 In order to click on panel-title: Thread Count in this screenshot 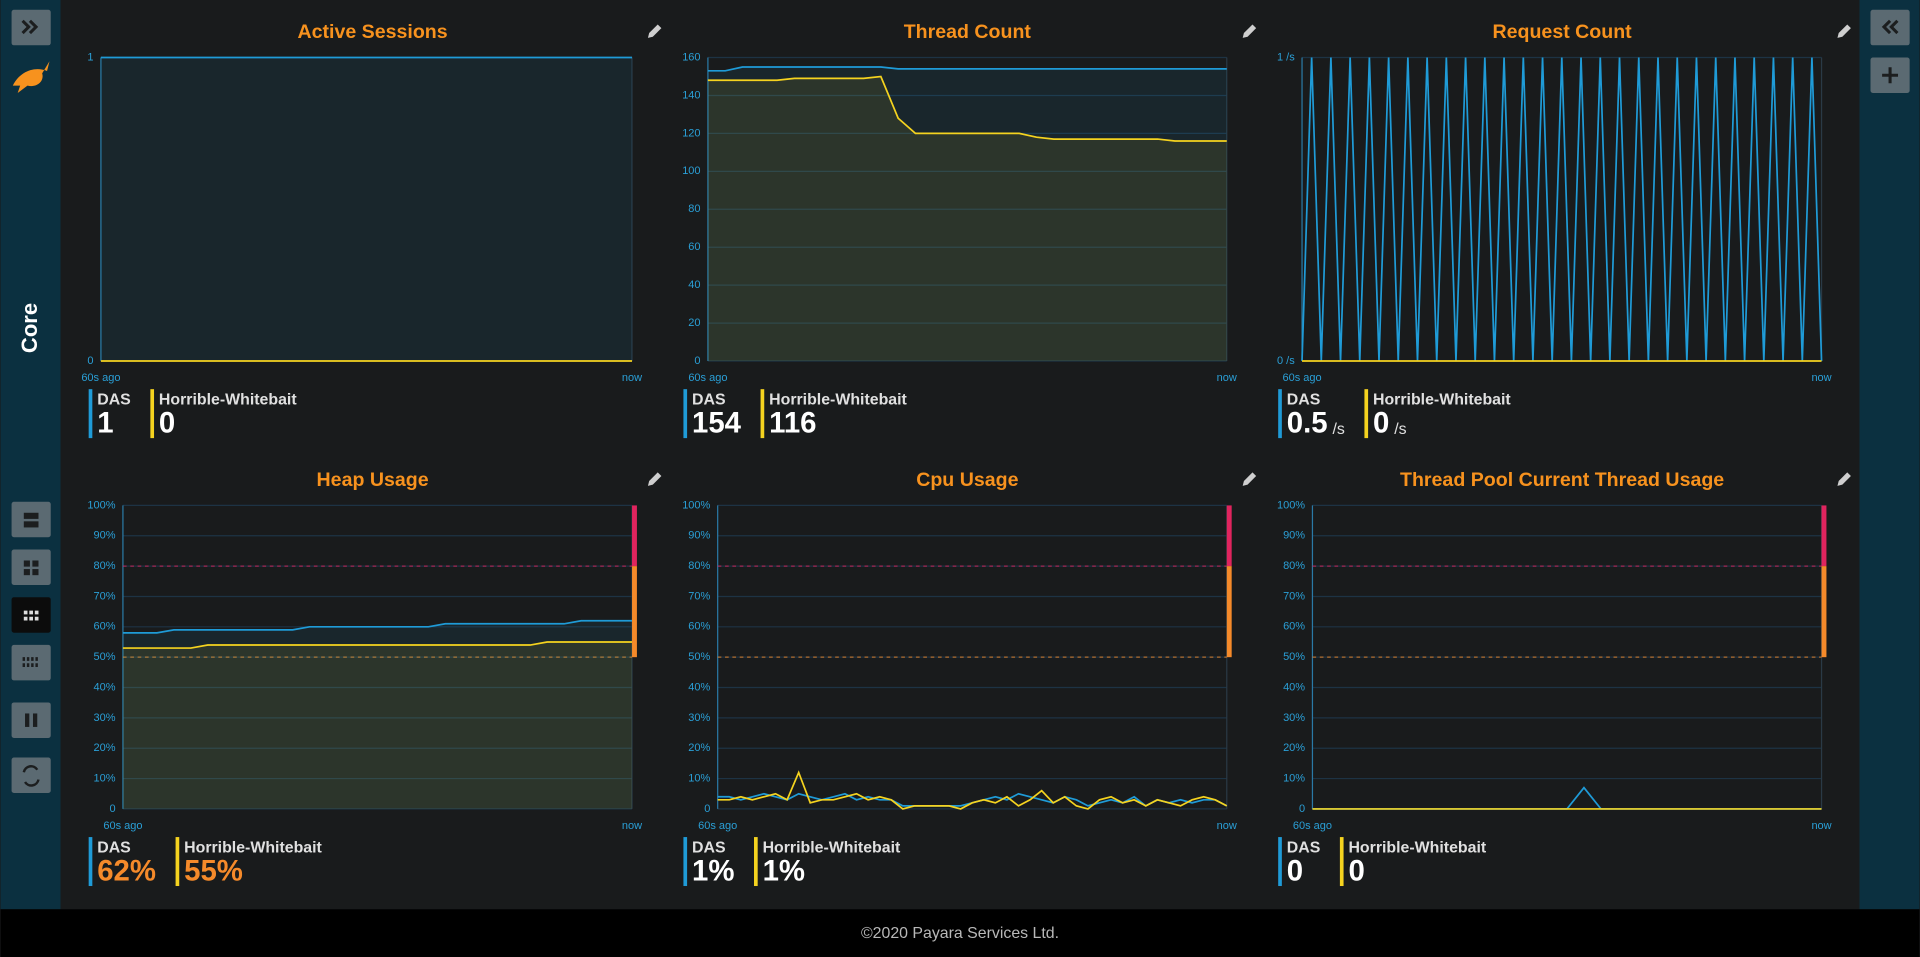, I will do `click(968, 32)`.